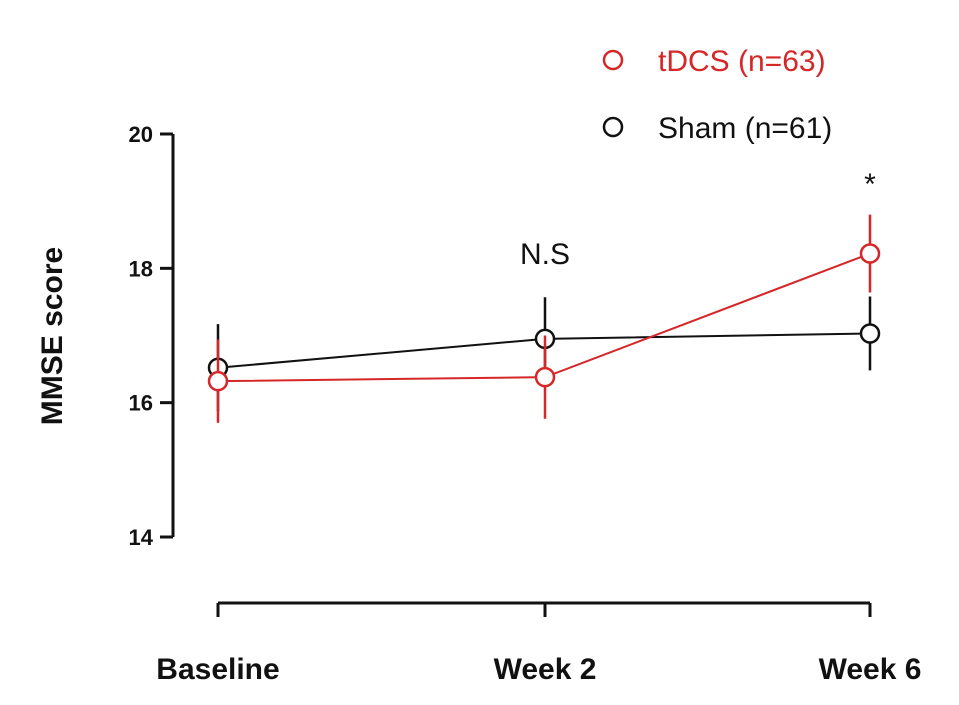 Image resolution: width=959 pixels, height=705 pixels. I want to click on legend-label: Sham (n=61), so click(745, 128).